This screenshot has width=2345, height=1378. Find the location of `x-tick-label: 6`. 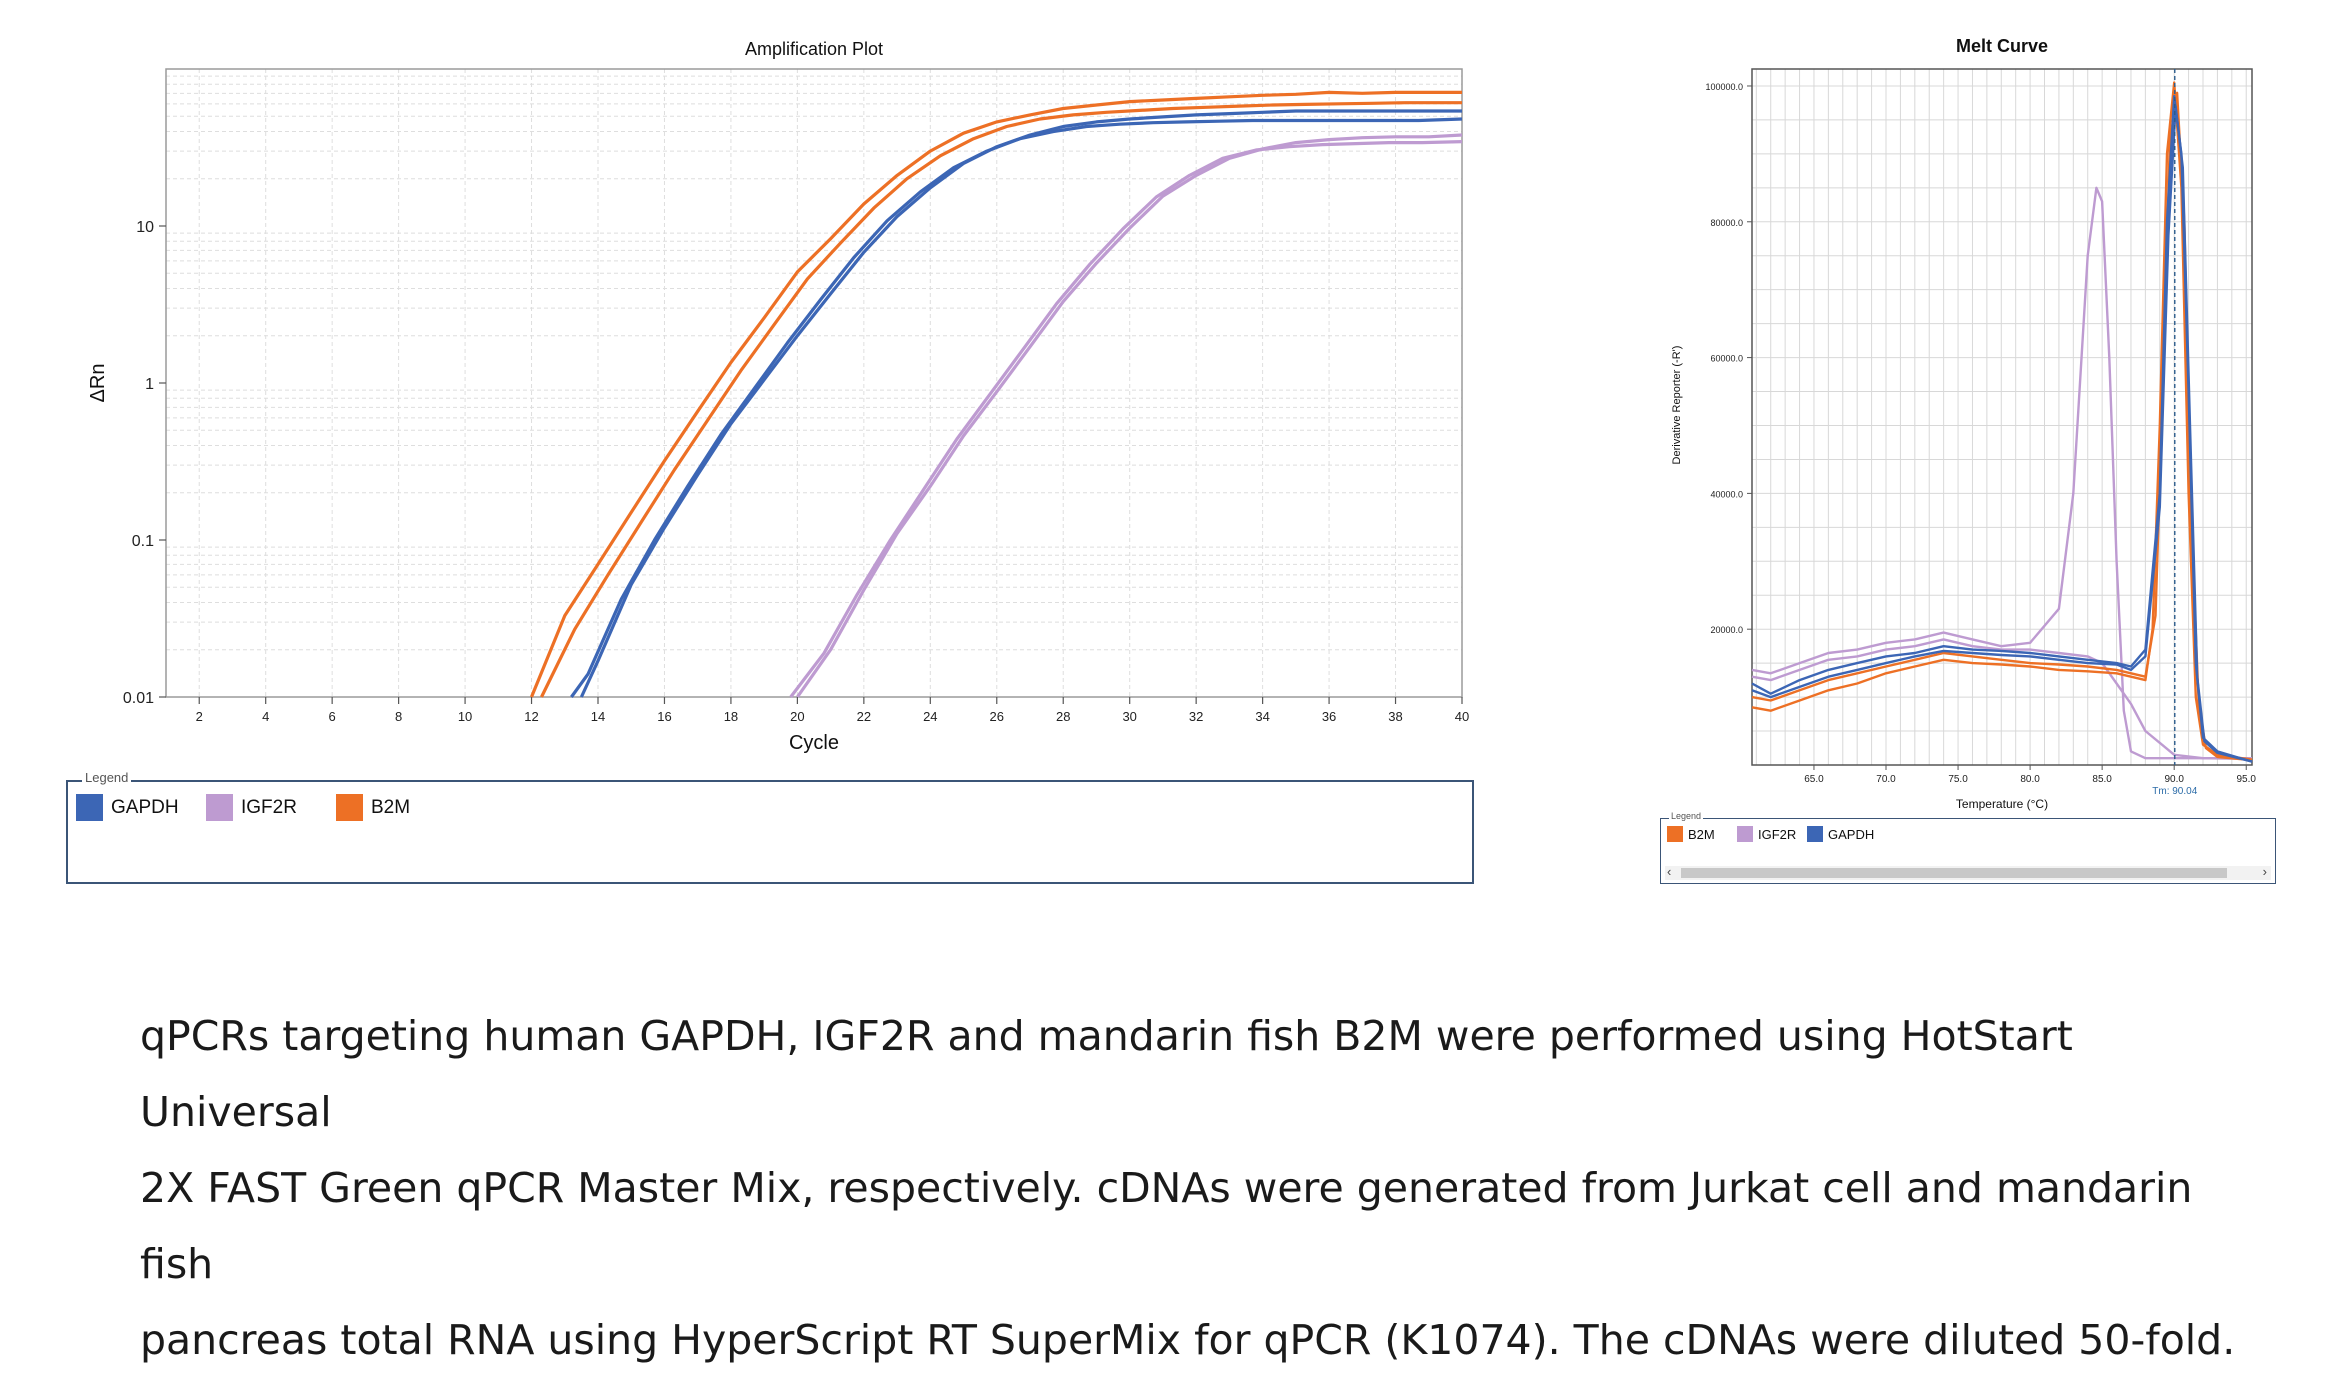

x-tick-label: 6 is located at coordinates (332, 716).